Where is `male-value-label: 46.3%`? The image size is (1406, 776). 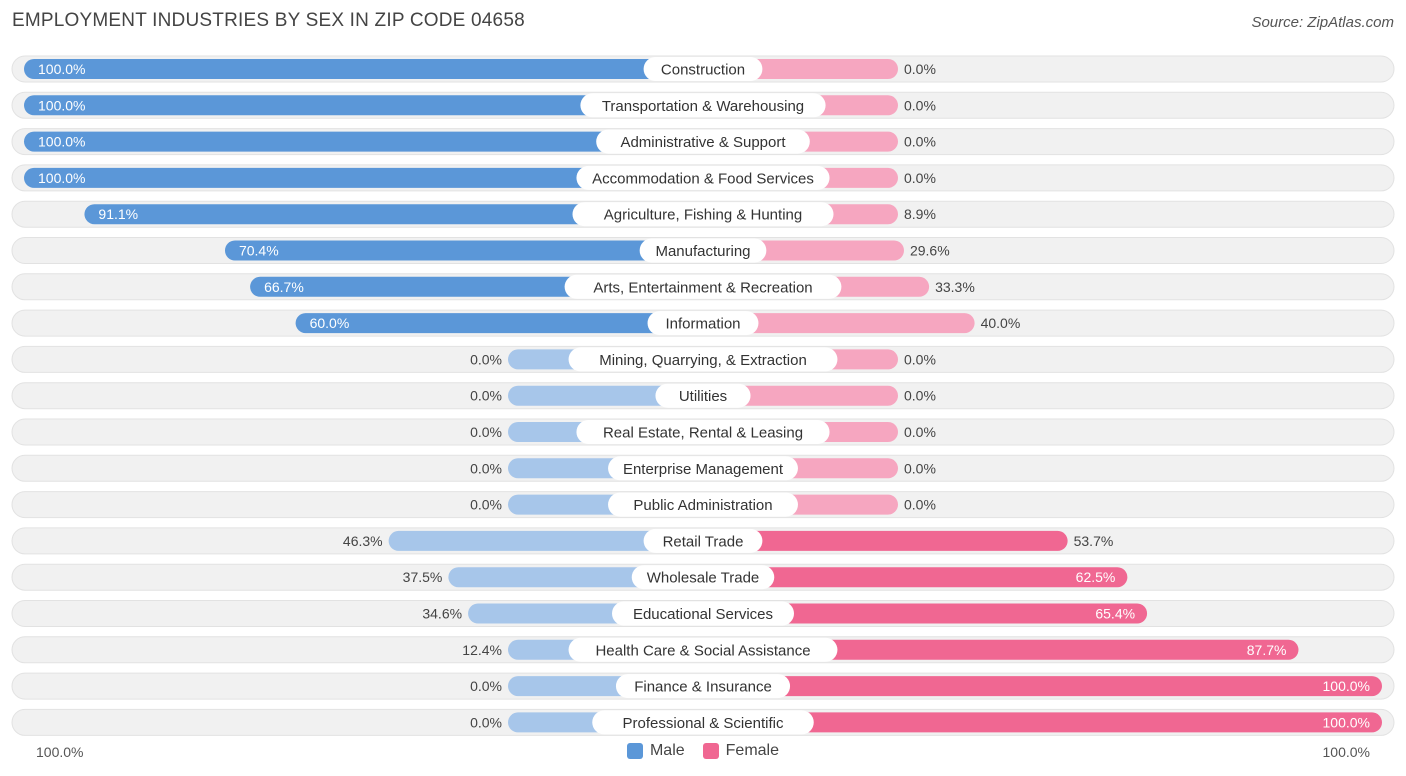
male-value-label: 46.3% is located at coordinates (363, 541).